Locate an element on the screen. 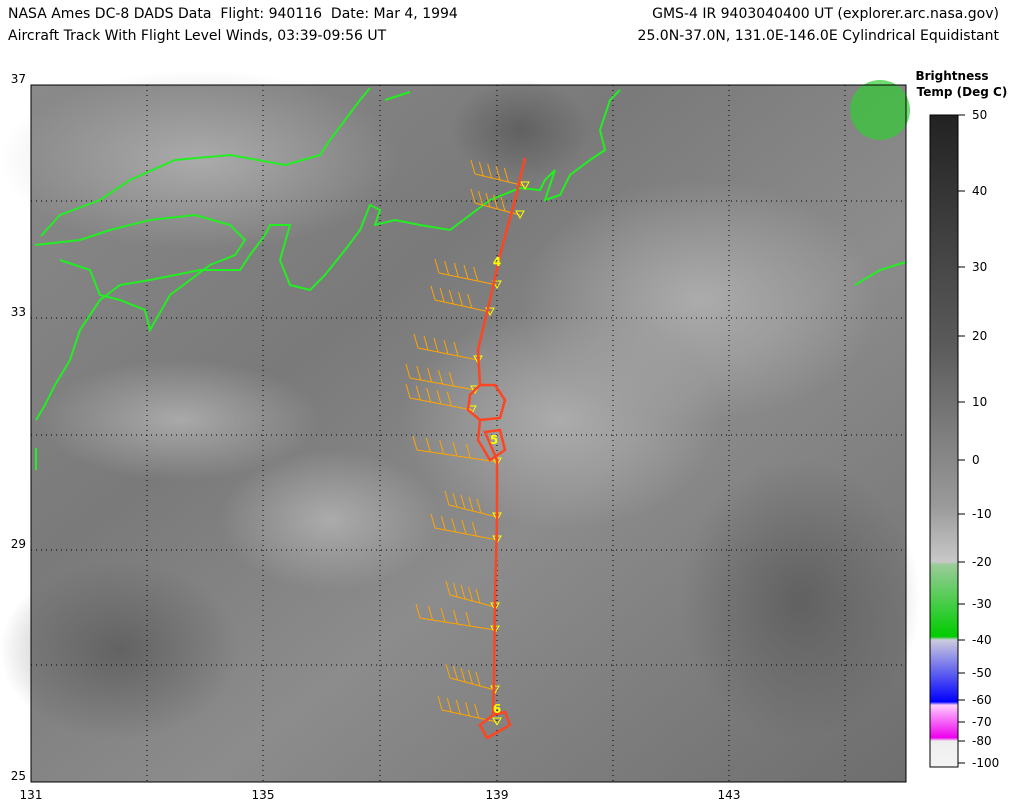 The image size is (1010, 812). colorbar-label: -40 is located at coordinates (982, 640).